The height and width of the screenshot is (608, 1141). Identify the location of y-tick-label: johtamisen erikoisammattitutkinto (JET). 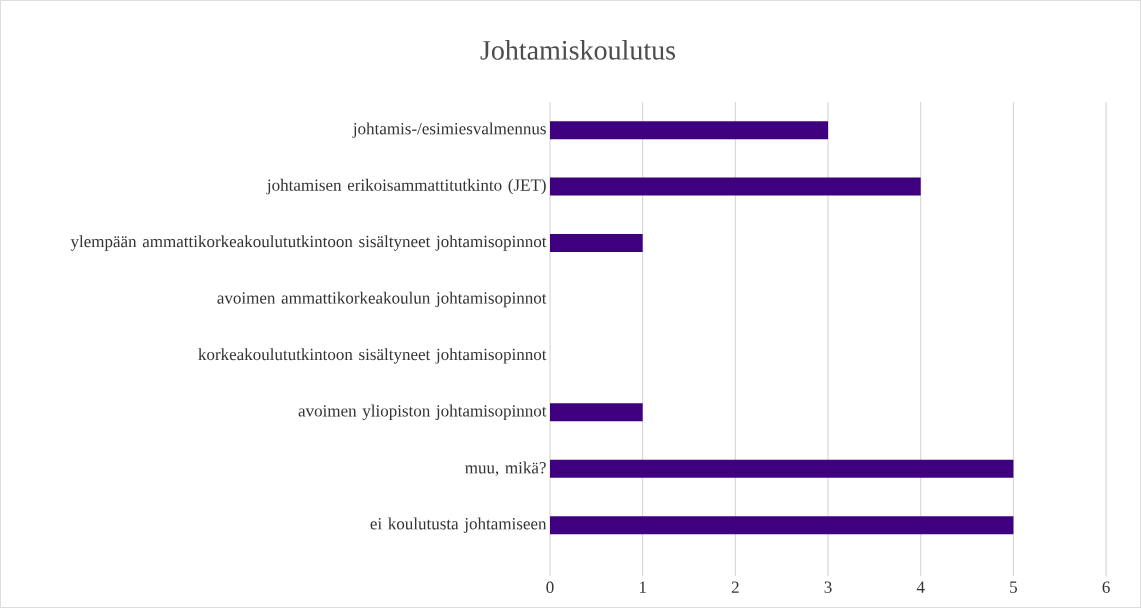
(406, 186).